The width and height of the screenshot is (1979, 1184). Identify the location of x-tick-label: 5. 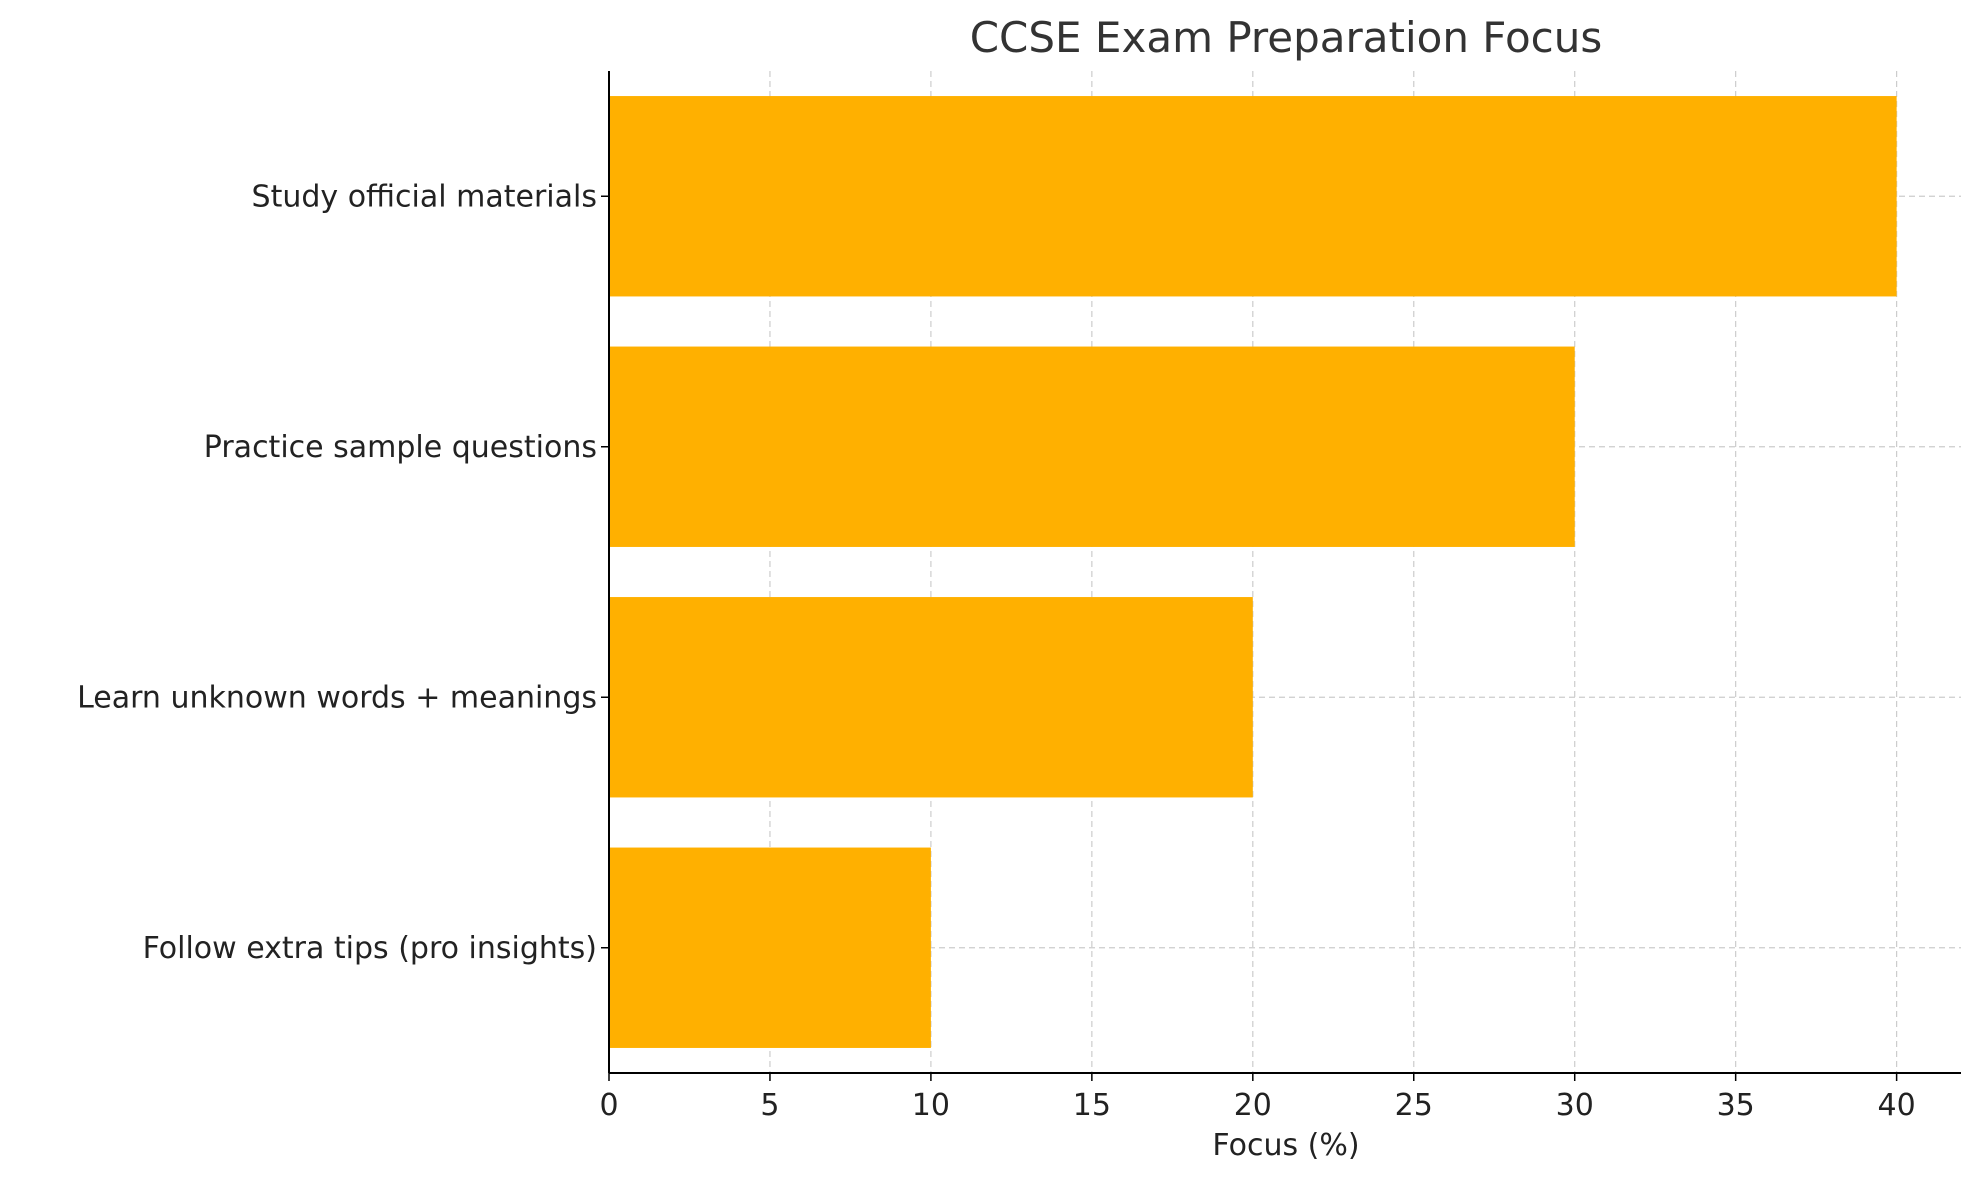
(769, 1105).